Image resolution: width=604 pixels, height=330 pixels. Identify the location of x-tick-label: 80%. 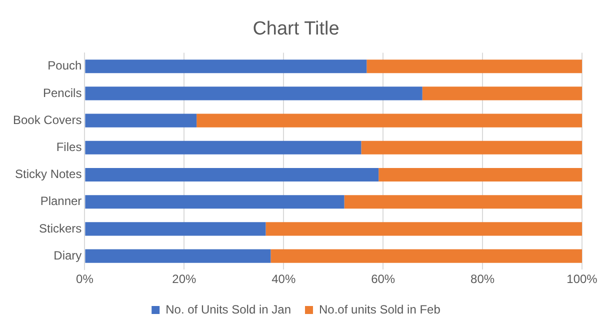
(482, 279).